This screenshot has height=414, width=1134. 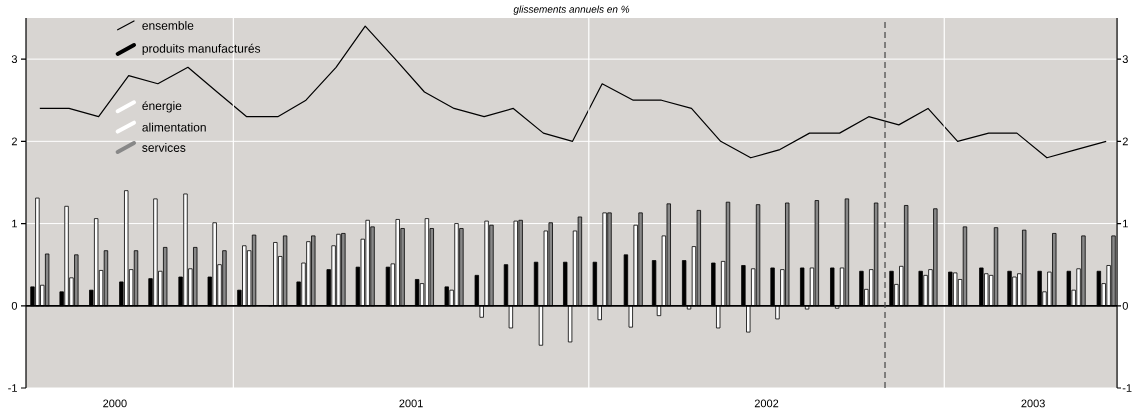 I want to click on y-tick-label: 0, so click(x=14, y=305).